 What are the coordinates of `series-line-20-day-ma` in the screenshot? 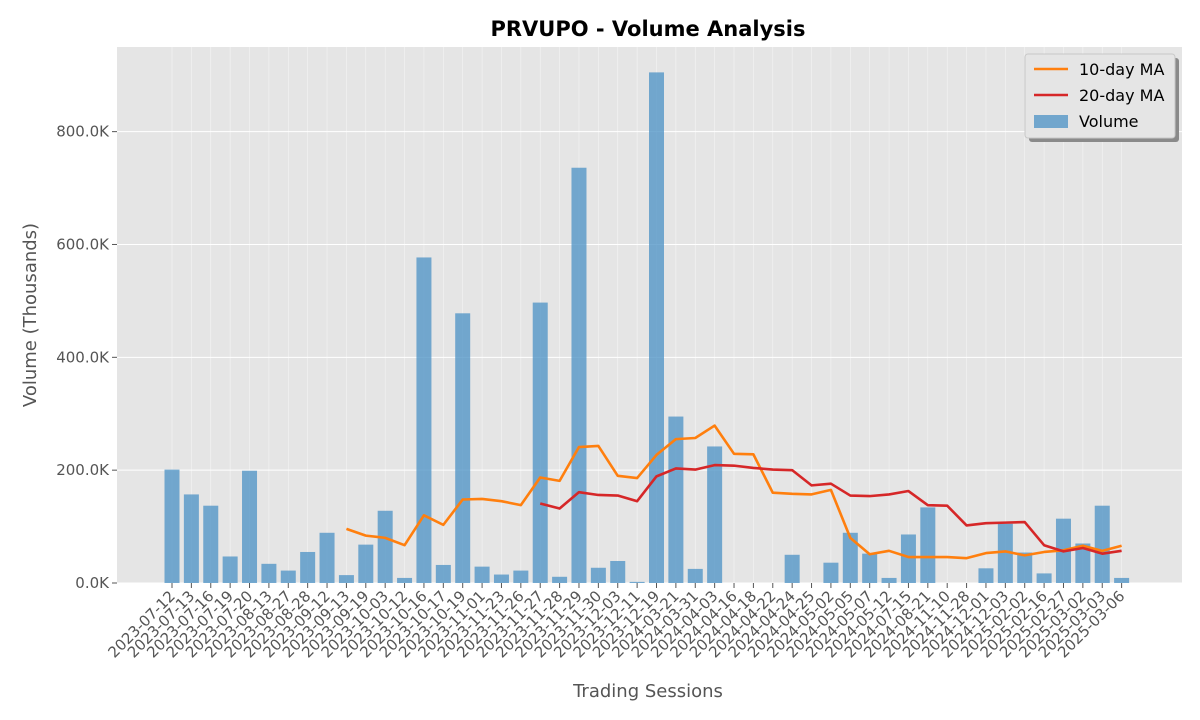 It's located at (830, 509).